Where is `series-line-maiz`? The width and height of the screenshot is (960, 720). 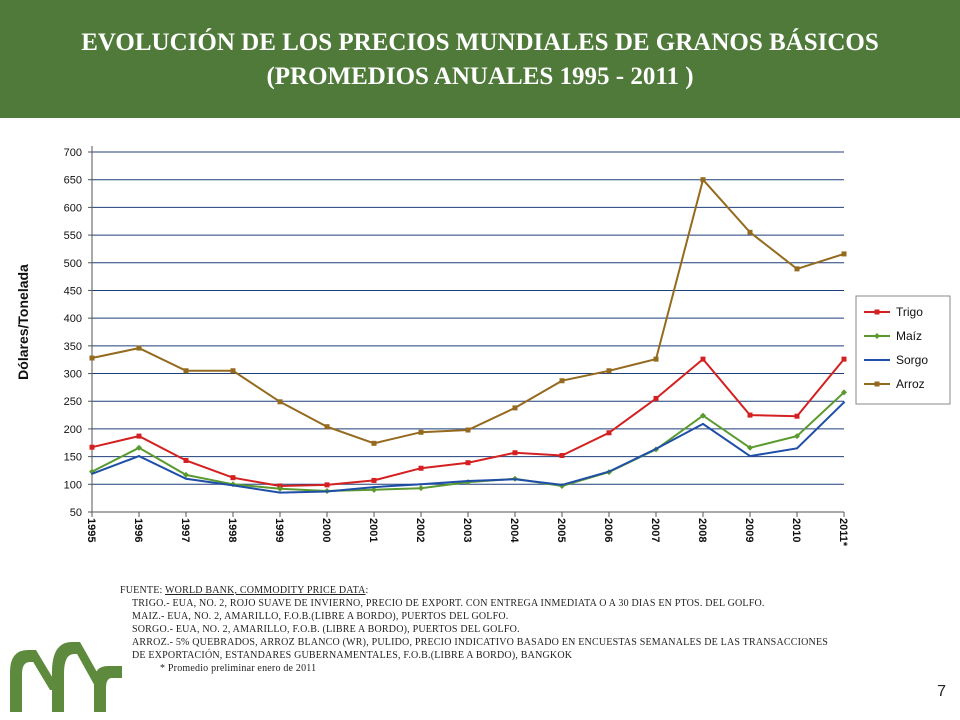
series-line-maiz is located at coordinates (468, 442).